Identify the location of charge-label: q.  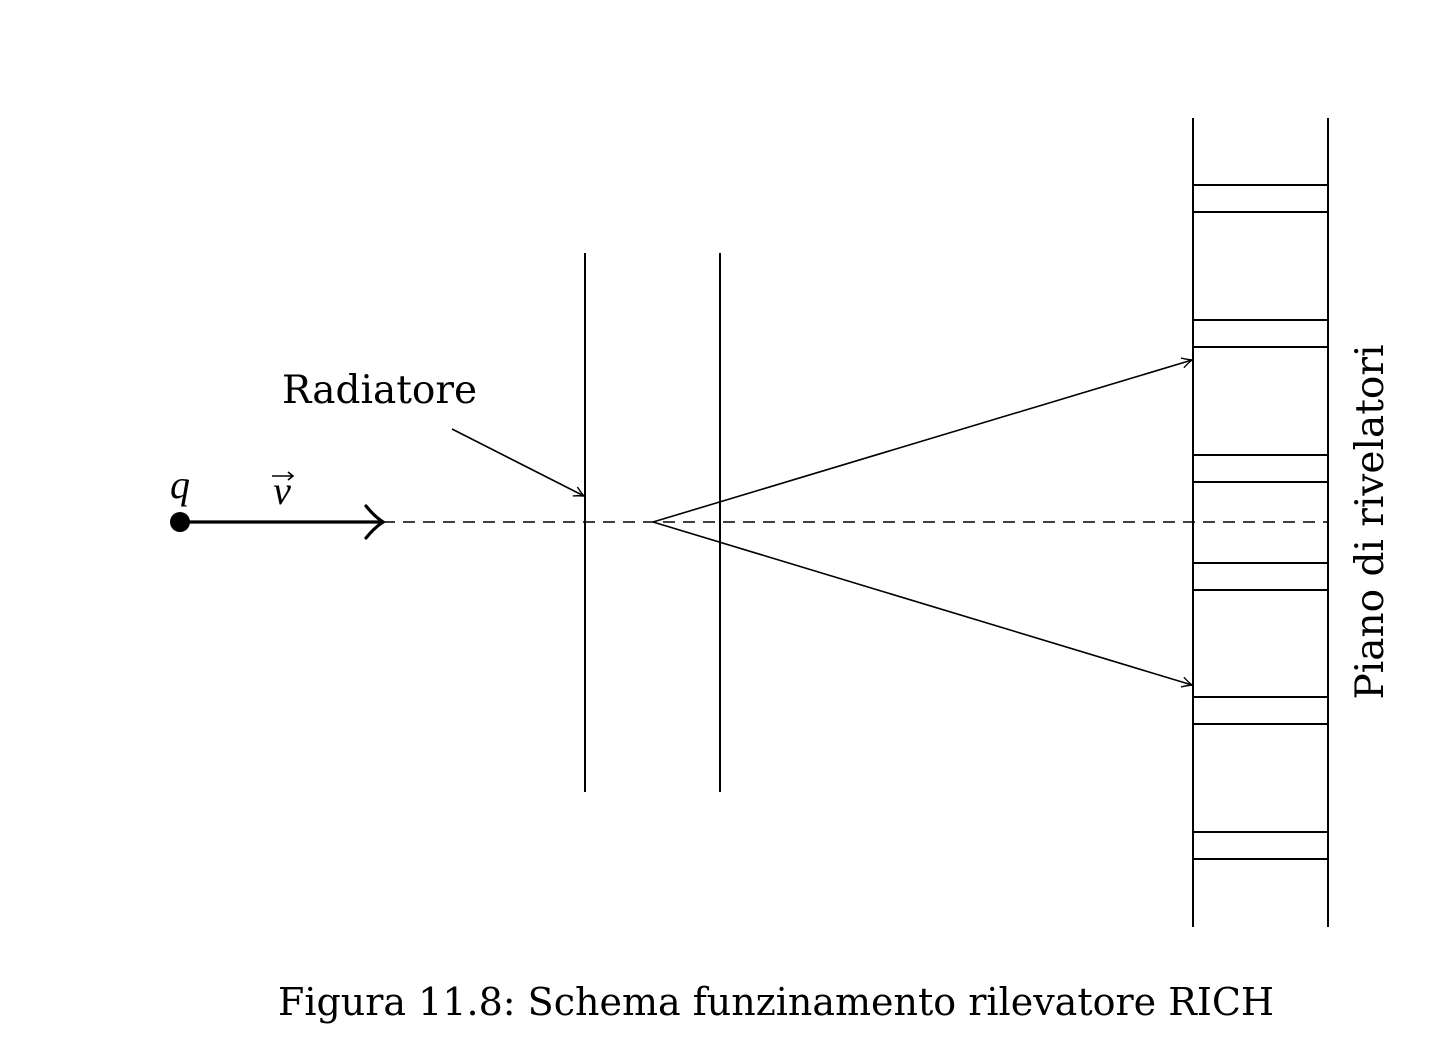
(180, 484).